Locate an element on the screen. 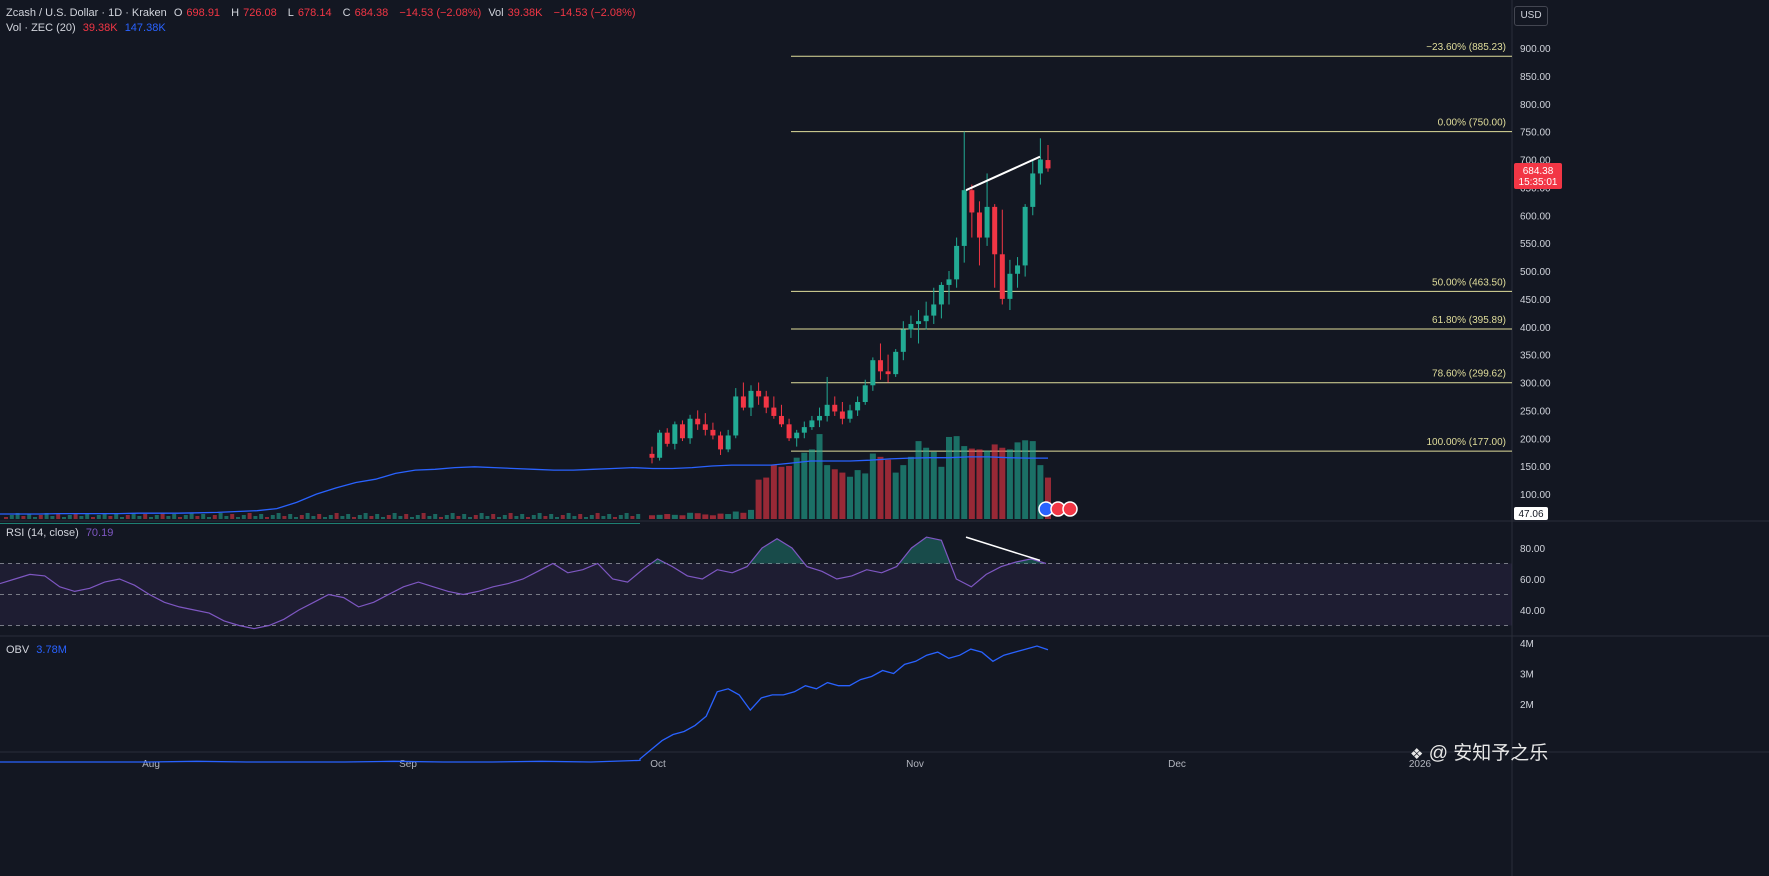 This screenshot has height=876, width=1769. fib-level-label: 61.80% (395.89) is located at coordinates (1469, 320).